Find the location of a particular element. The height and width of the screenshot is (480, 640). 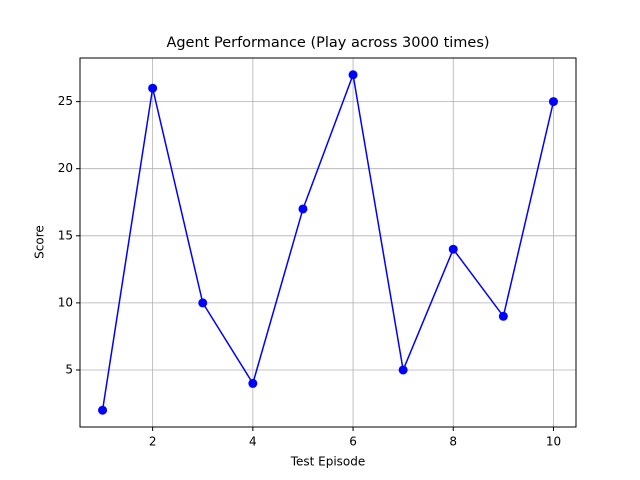

y-tick-label: 5 is located at coordinates (69, 369).